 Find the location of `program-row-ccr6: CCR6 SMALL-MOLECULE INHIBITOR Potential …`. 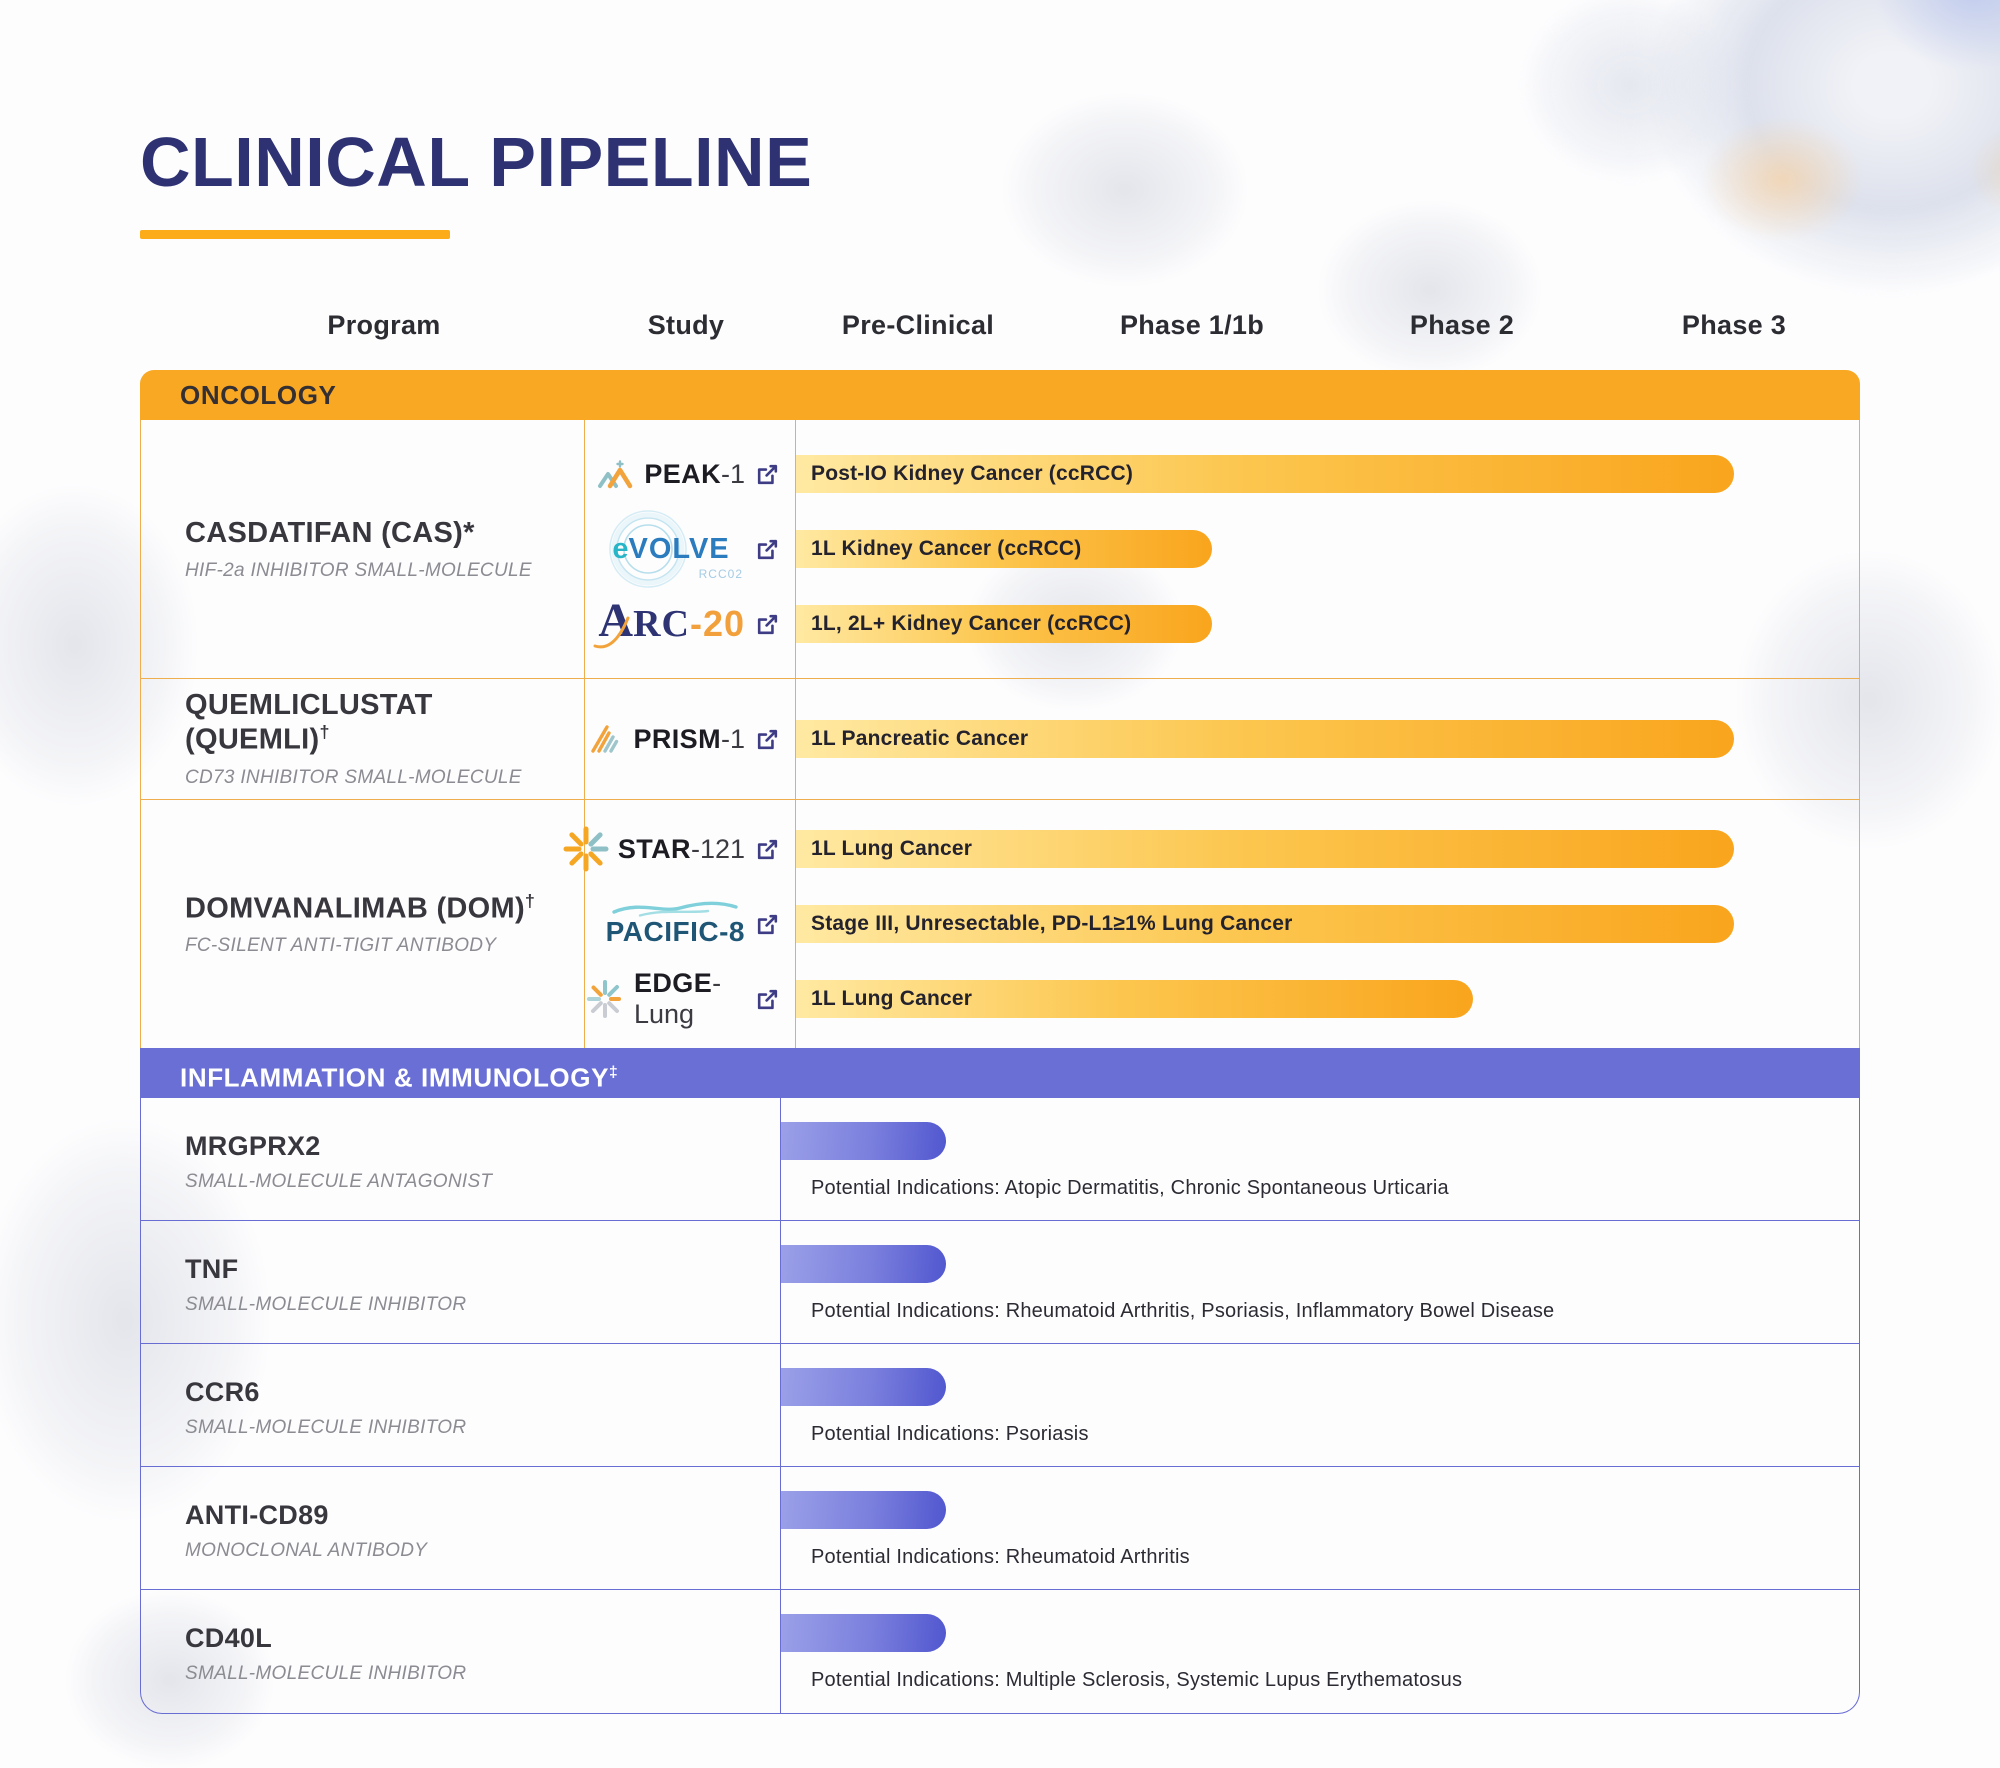

program-row-ccr6: CCR6 SMALL-MOLECULE INHIBITOR Potential … is located at coordinates (1000, 1405).